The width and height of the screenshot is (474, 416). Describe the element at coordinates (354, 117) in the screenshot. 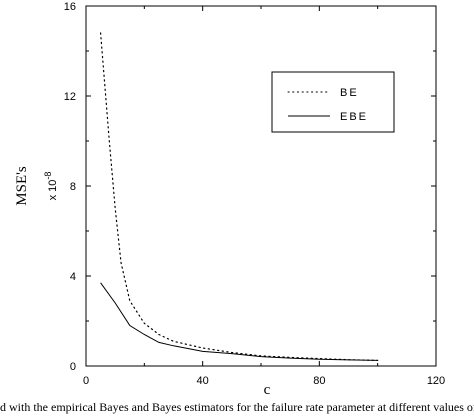

I see `legend-label-ebe: EBE` at that location.